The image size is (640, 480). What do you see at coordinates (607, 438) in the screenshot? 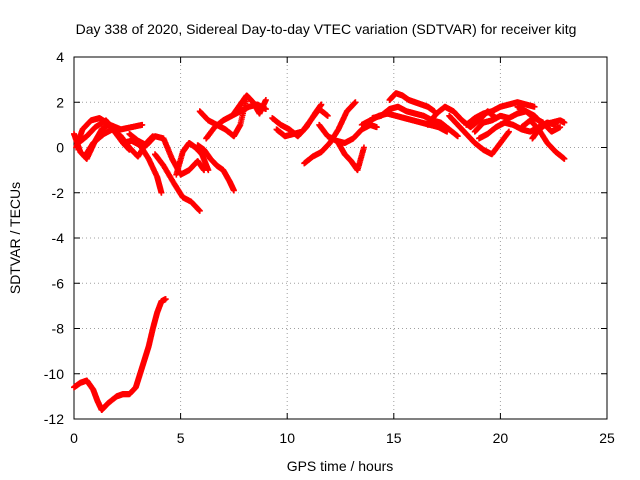
I see `x-tick-label: 25` at bounding box center [607, 438].